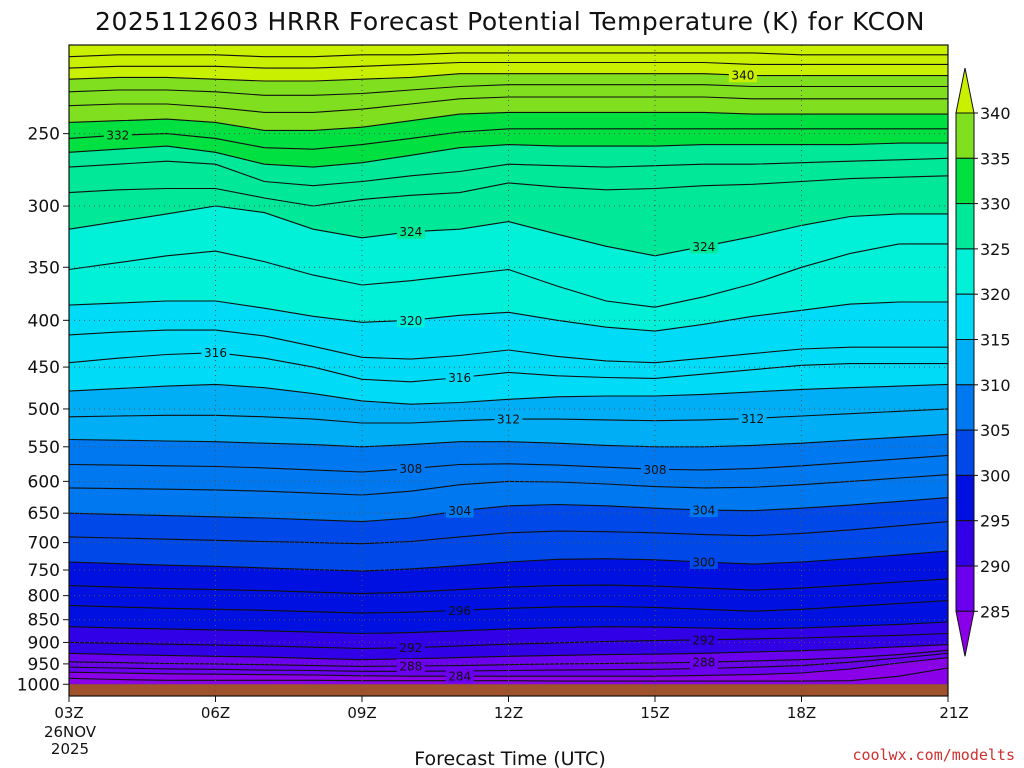  Describe the element at coordinates (801, 713) in the screenshot. I see `x-tick-18Z: 18Z` at that location.